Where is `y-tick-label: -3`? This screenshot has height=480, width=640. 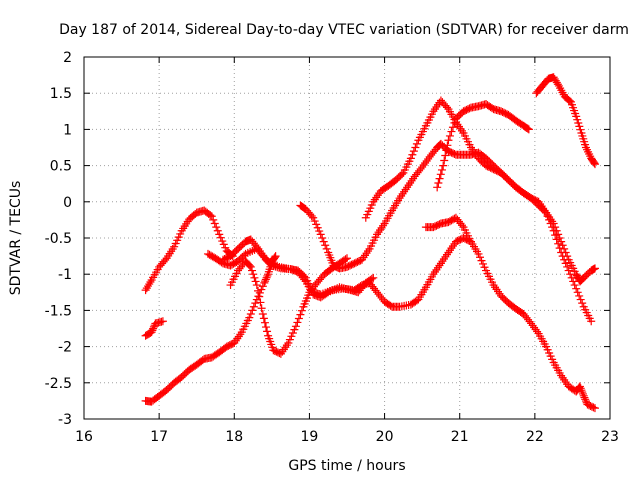 y-tick-label: -3 is located at coordinates (65, 420).